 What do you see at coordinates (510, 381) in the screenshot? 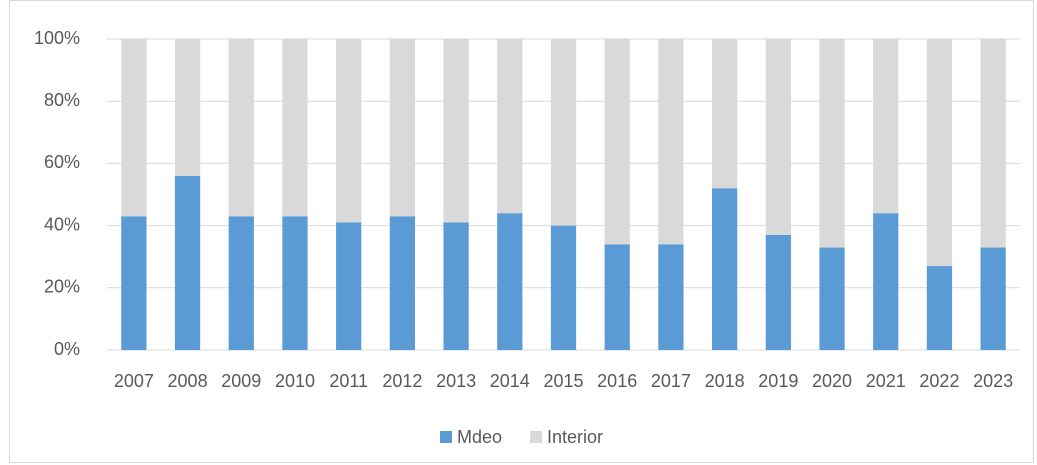
I see `x-tick-label: 2014` at bounding box center [510, 381].